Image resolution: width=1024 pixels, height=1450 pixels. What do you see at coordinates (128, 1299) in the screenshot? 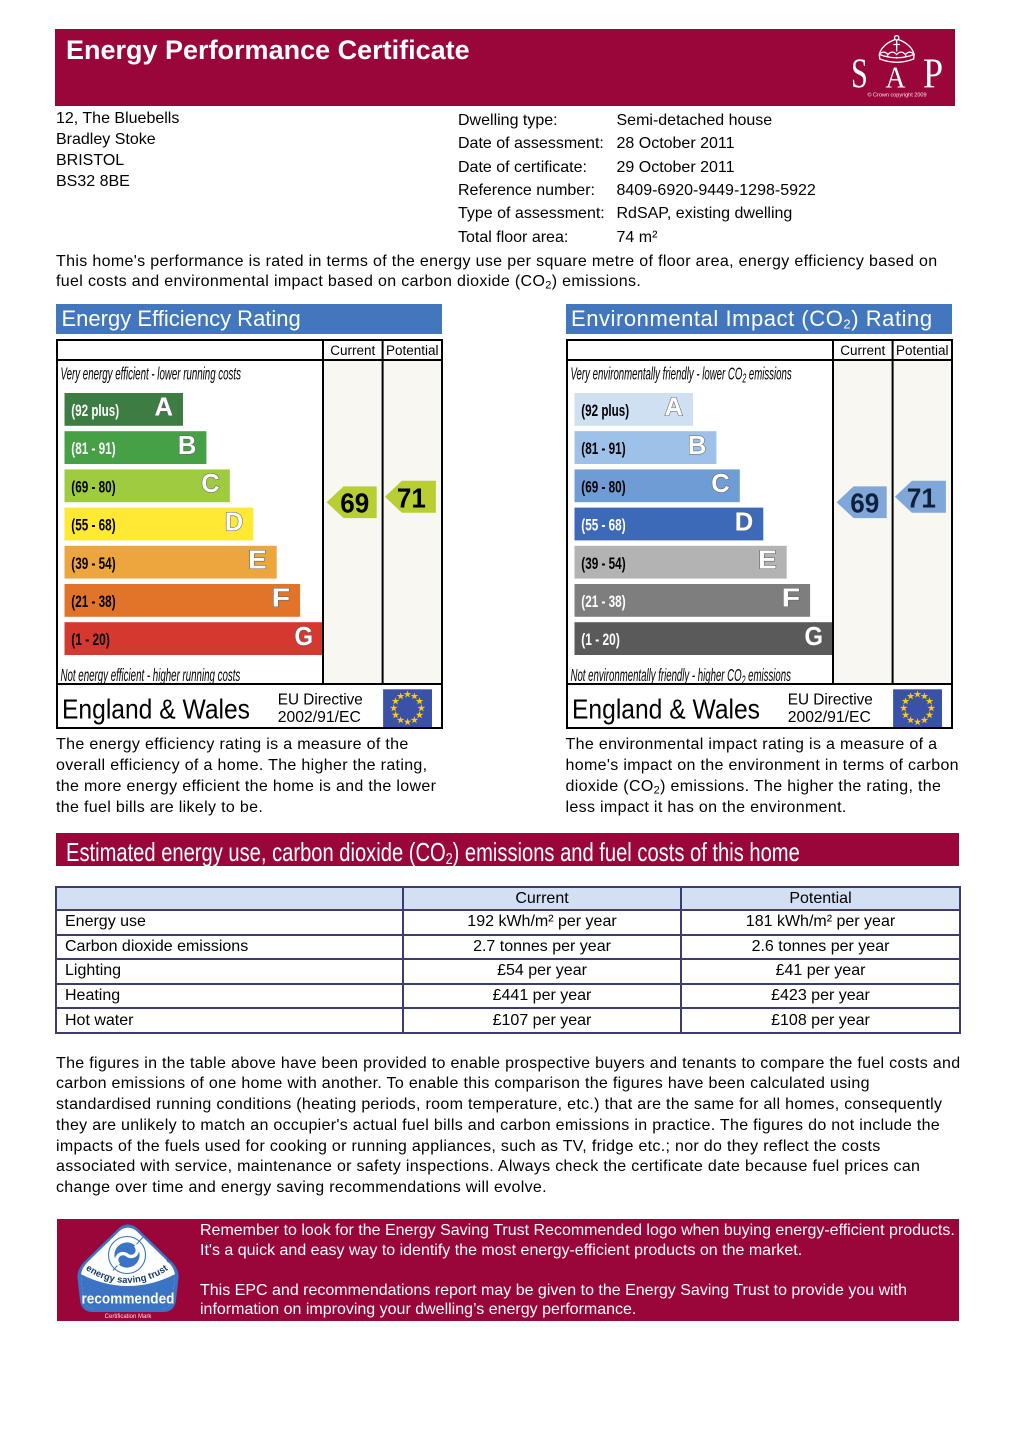
I see `svg-text: recommended` at bounding box center [128, 1299].